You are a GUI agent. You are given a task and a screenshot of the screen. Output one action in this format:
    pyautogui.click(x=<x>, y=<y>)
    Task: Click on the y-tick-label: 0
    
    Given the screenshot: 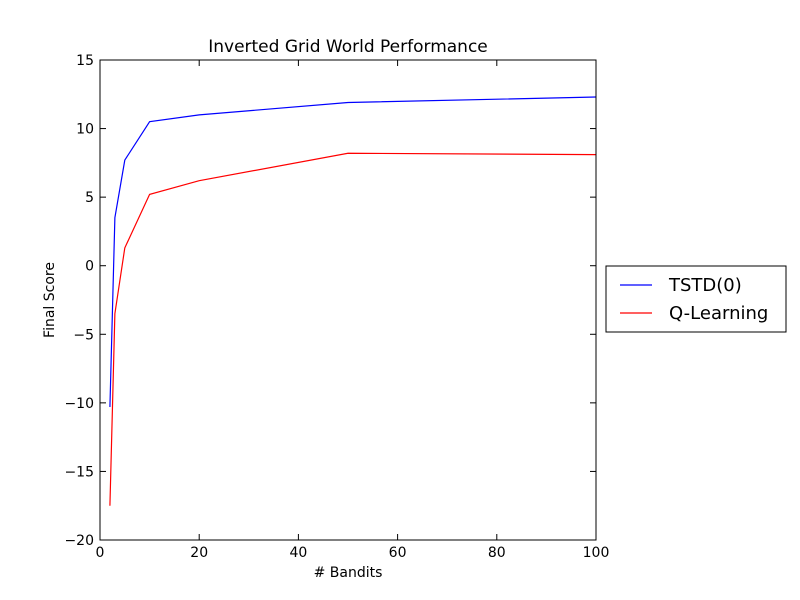 What is the action you would take?
    pyautogui.click(x=89, y=267)
    